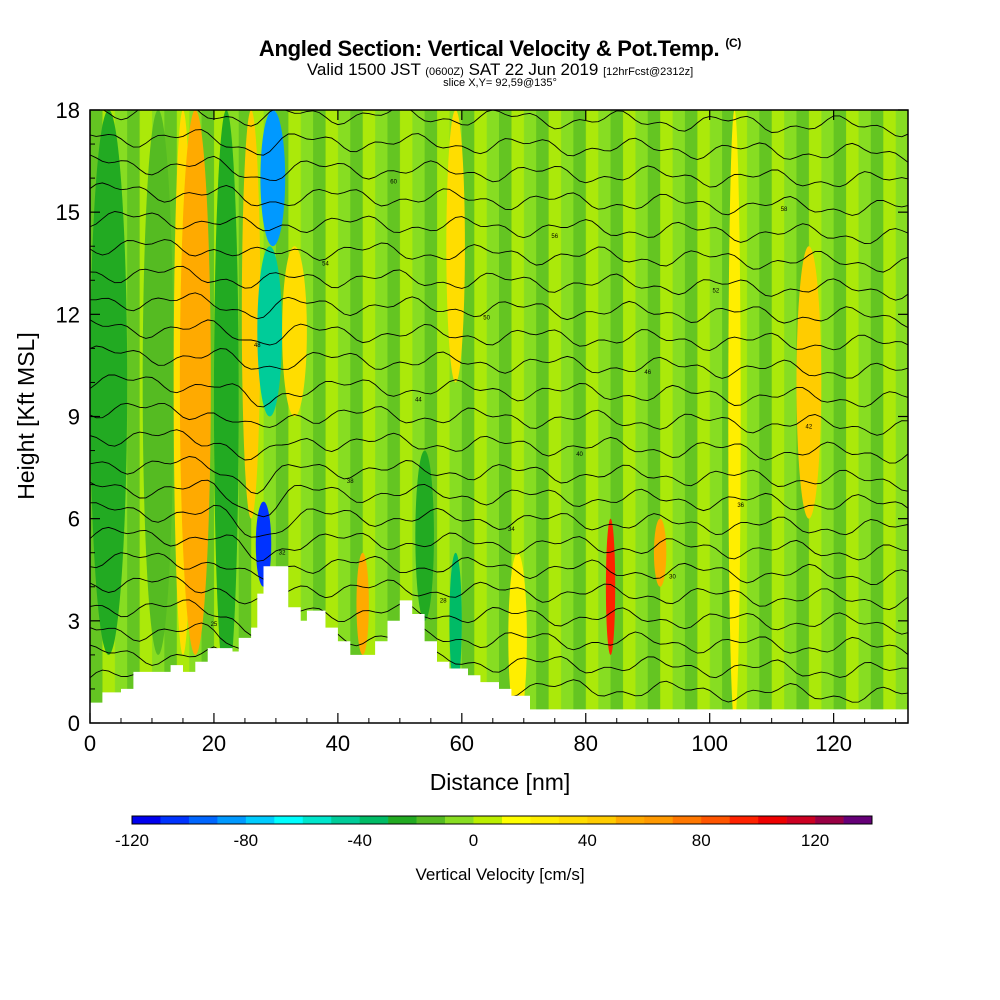  Describe the element at coordinates (74, 417) in the screenshot. I see `y-tick-label: 9` at that location.